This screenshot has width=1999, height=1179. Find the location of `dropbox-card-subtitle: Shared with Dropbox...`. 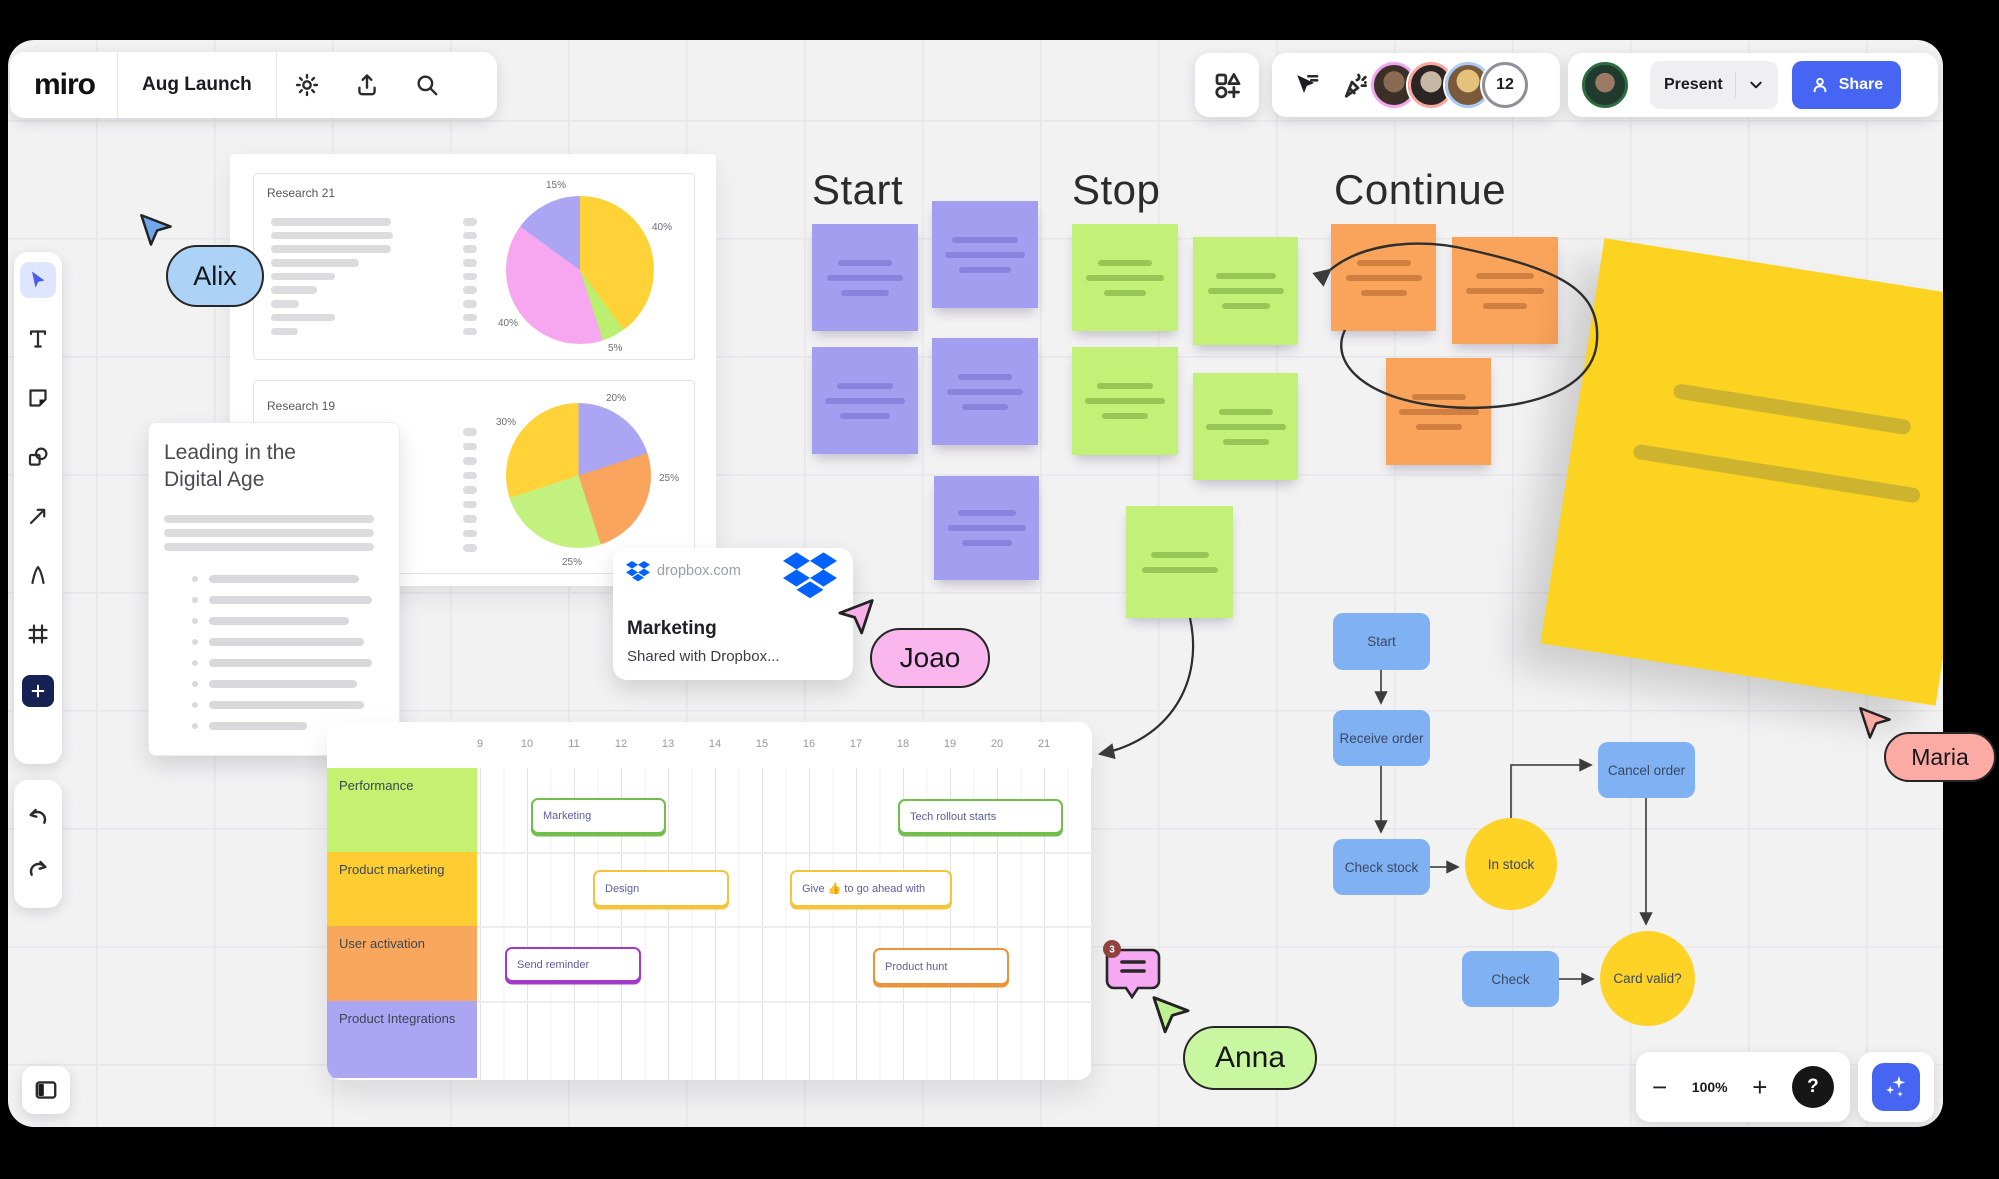

dropbox-card-subtitle: Shared with Dropbox... is located at coordinates (703, 656).